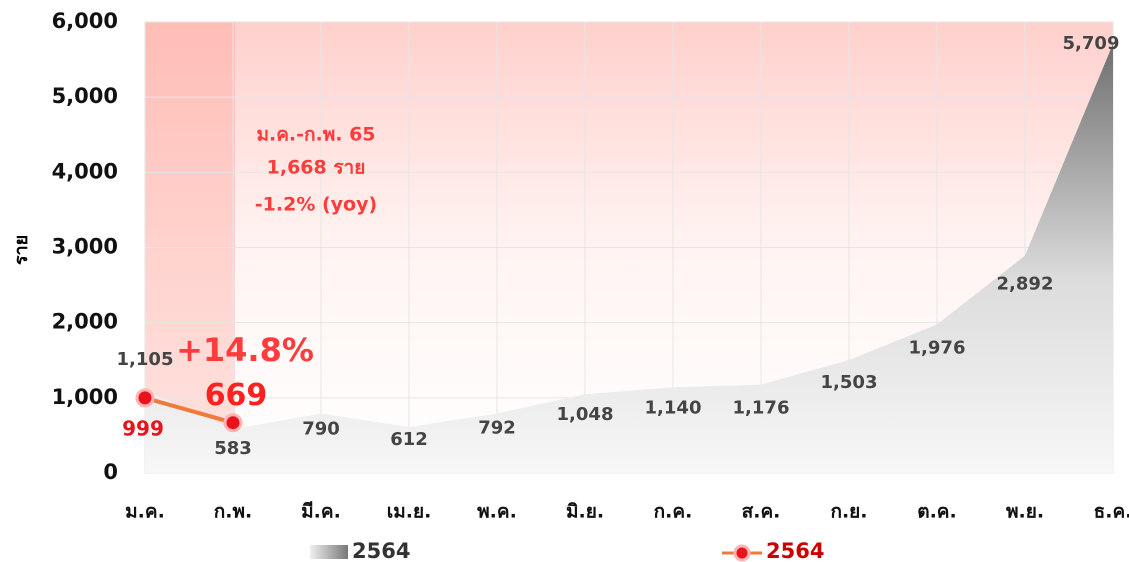  I want to click on y-tick-label: 2,000, so click(85, 322).